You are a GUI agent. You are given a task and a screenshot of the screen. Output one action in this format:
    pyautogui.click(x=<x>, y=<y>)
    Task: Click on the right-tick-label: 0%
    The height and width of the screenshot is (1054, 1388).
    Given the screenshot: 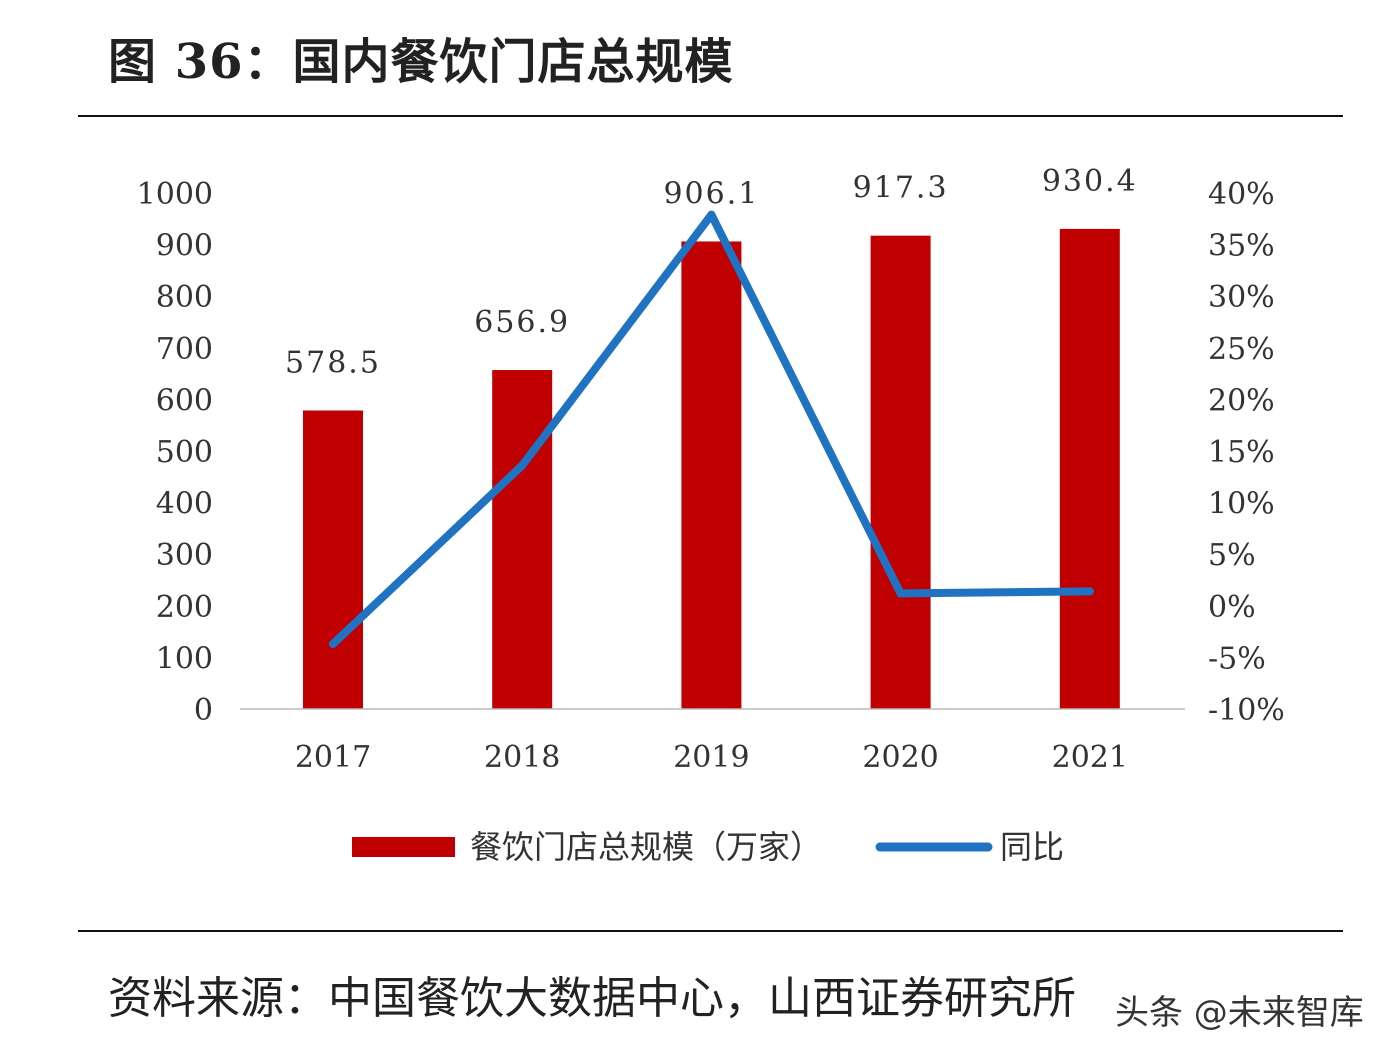 What is the action you would take?
    pyautogui.click(x=1232, y=607)
    